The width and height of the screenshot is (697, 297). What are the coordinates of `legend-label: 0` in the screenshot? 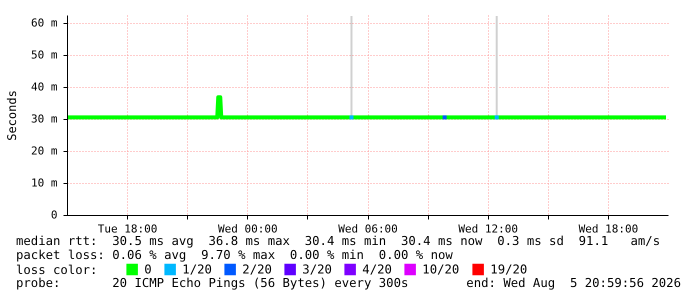 It's located at (148, 269).